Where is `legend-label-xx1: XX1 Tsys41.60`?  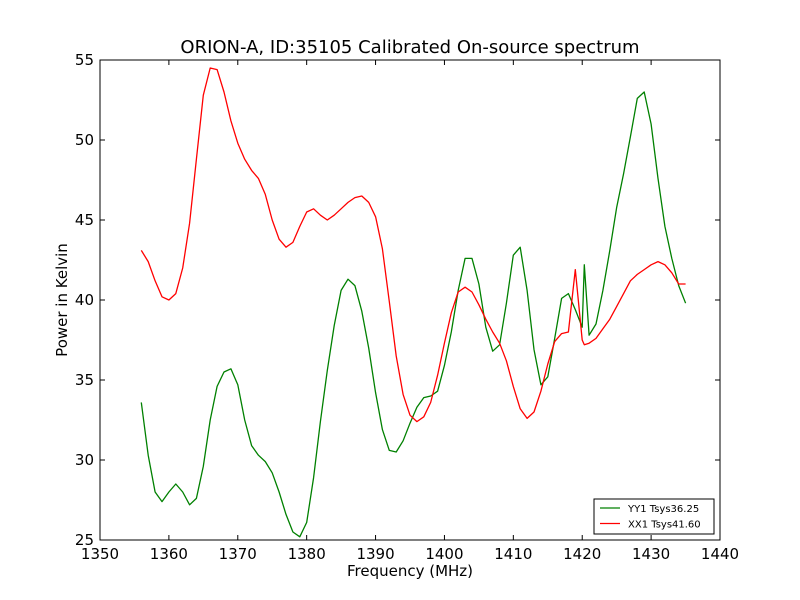 legend-label-xx1: XX1 Tsys41.60 is located at coordinates (664, 525).